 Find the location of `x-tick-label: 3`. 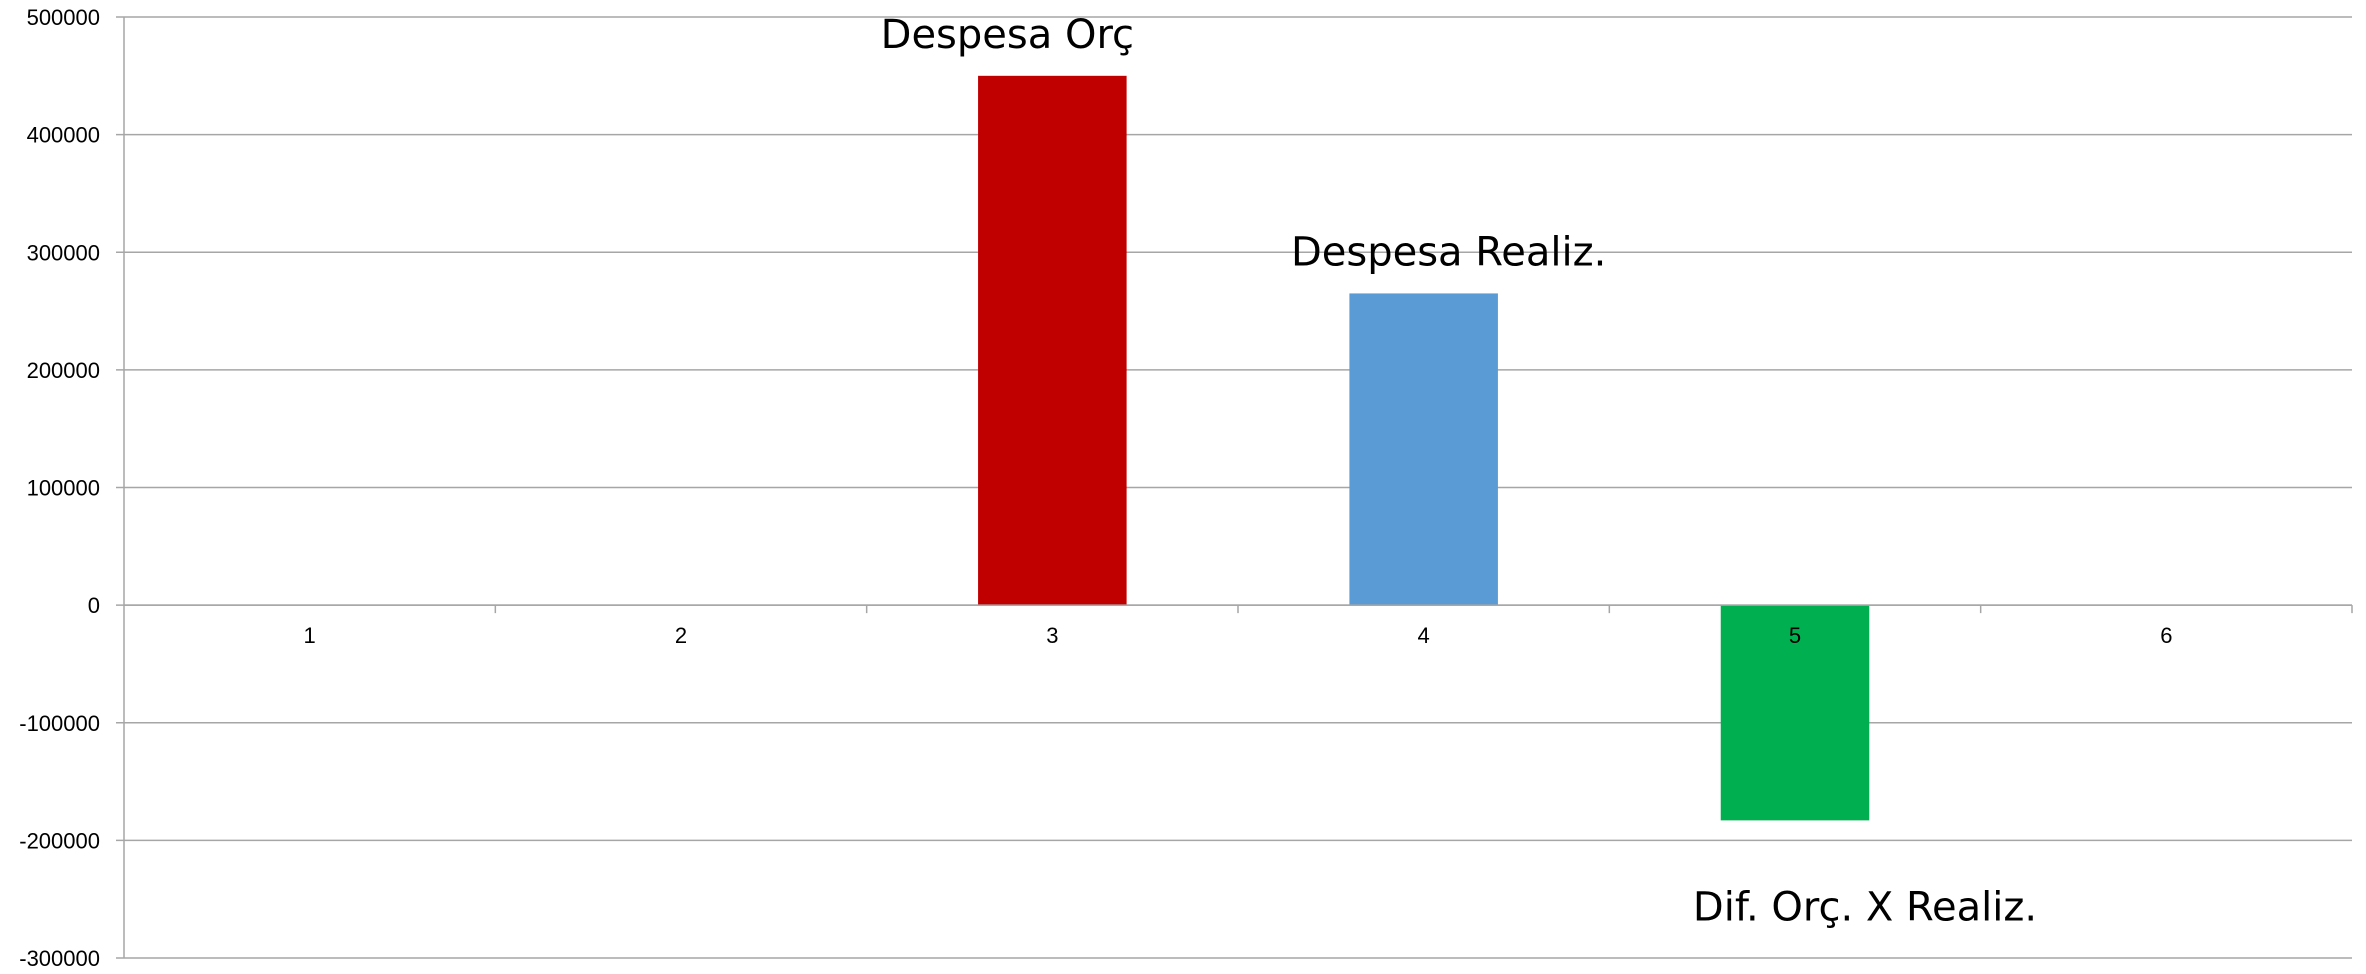

x-tick-label: 3 is located at coordinates (1052, 635).